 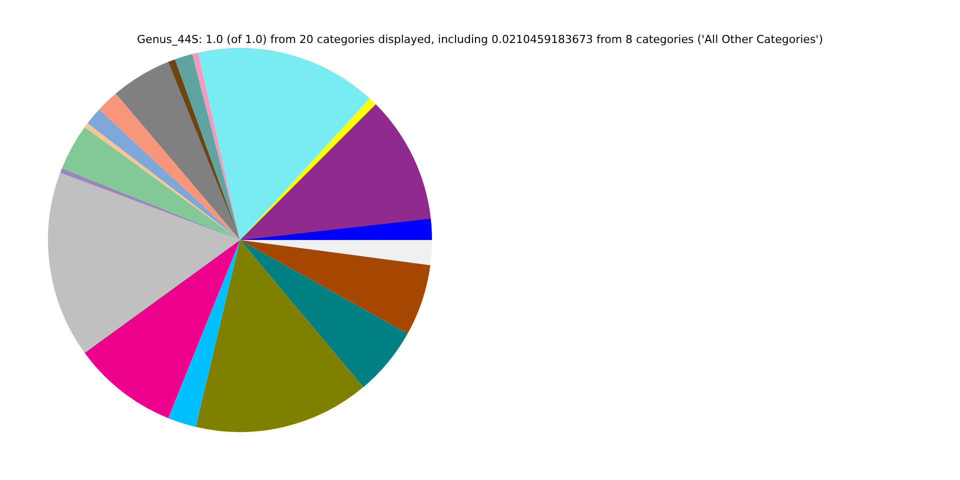 I want to click on text: Genus_44S: 1.0 (of 1.0) from 20 categories displayed, including 0.0210459183673 from 8 categories ('All Other Categories'), so click(x=480, y=39).